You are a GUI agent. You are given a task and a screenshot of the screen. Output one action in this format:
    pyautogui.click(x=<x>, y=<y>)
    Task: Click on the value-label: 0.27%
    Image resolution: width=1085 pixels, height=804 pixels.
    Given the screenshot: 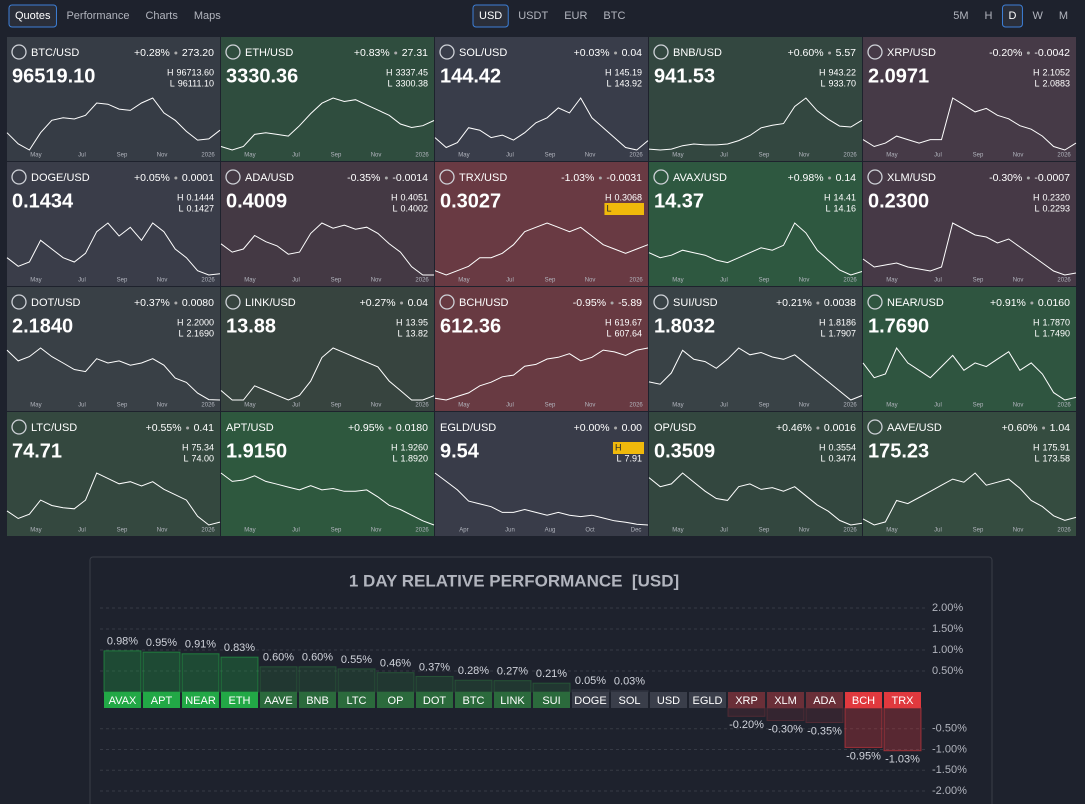 What is the action you would take?
    pyautogui.click(x=512, y=672)
    